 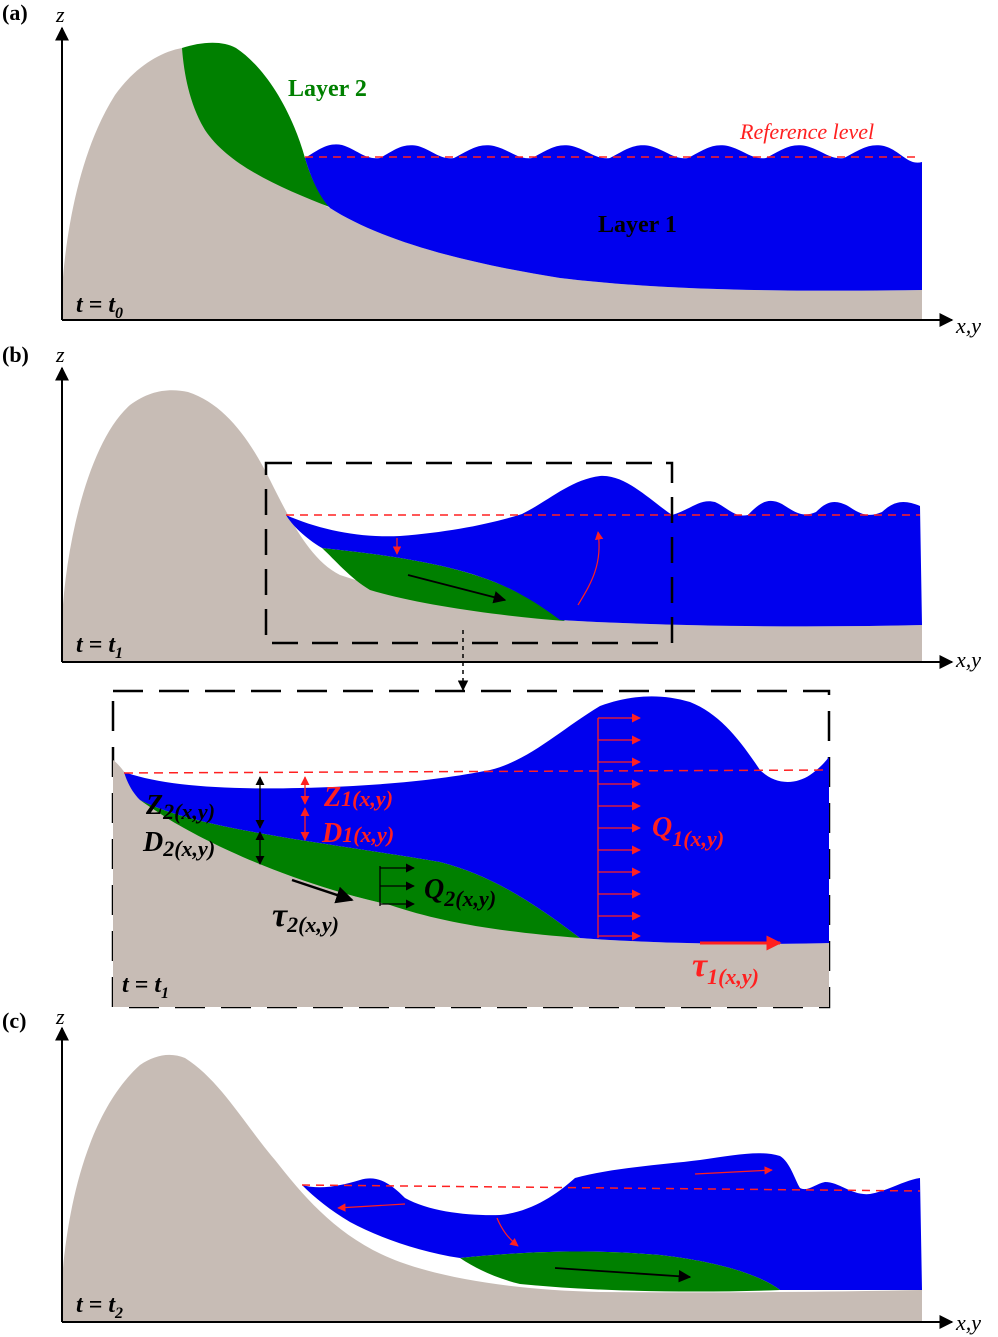 I want to click on z-axis-label-a: z, so click(x=60, y=14).